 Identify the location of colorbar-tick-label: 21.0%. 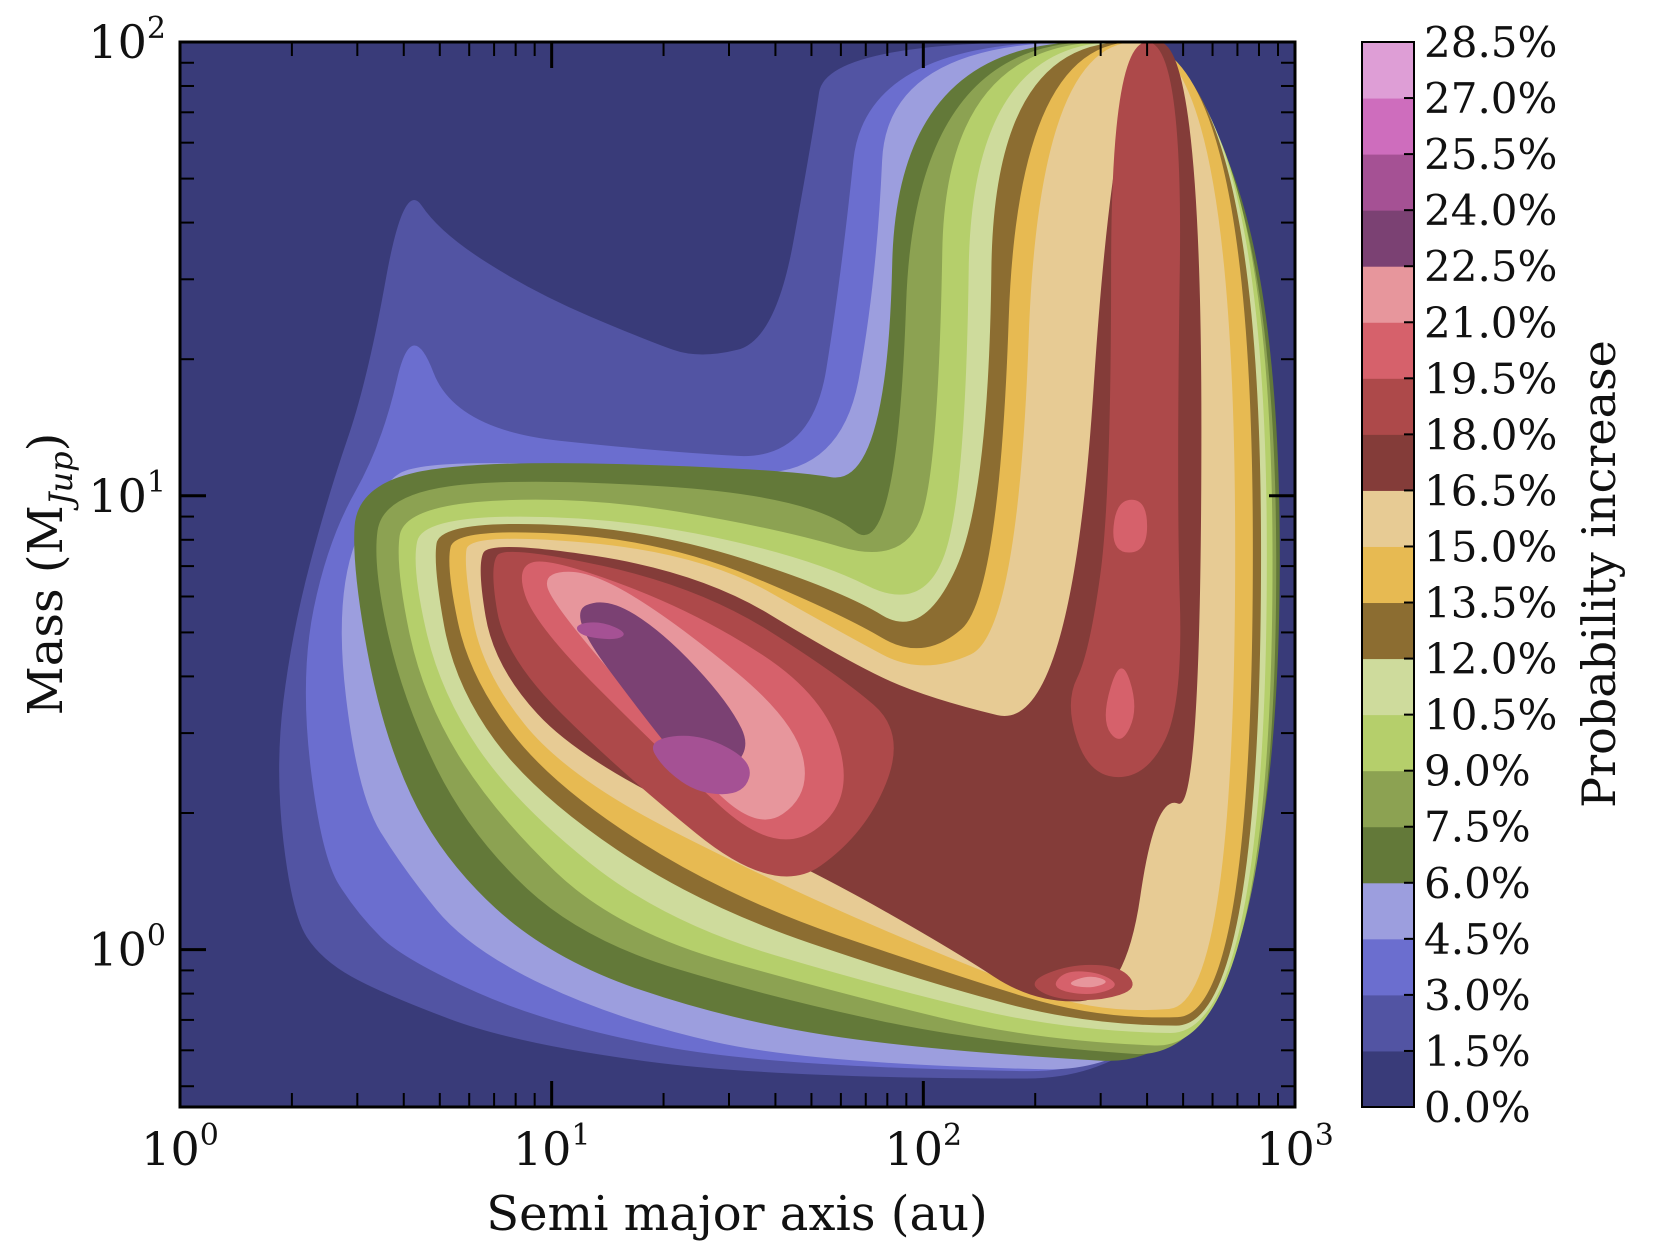
(1490, 322).